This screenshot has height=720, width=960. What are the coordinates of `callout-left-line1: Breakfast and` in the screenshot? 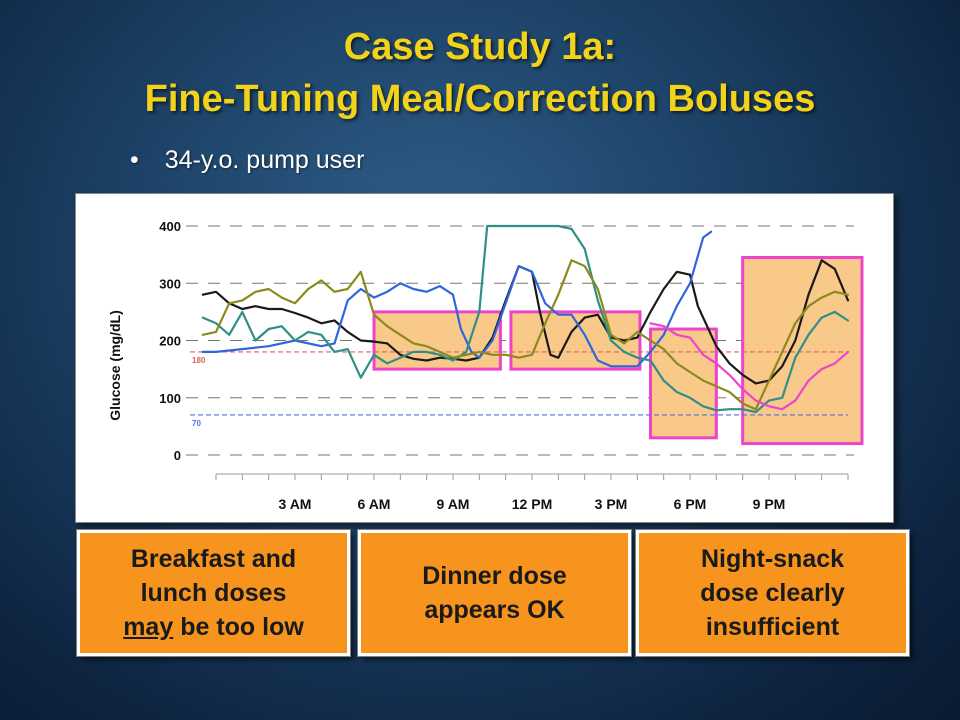 It's located at (213, 559).